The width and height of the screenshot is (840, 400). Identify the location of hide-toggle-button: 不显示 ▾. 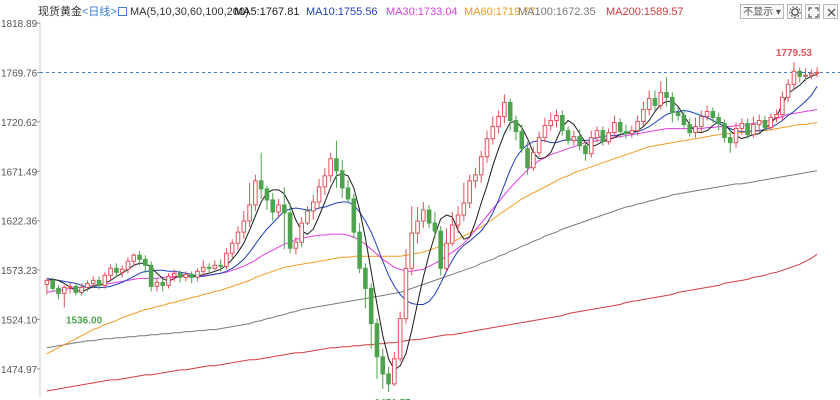
(762, 11).